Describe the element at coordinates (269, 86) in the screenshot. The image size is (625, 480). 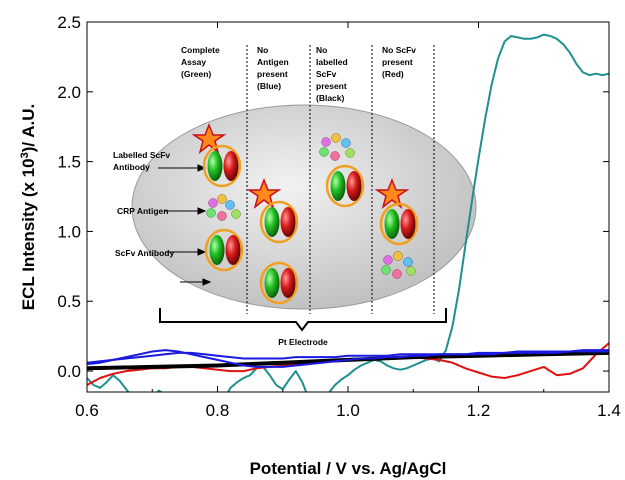
I see `column-header-line: (Blue)` at that location.